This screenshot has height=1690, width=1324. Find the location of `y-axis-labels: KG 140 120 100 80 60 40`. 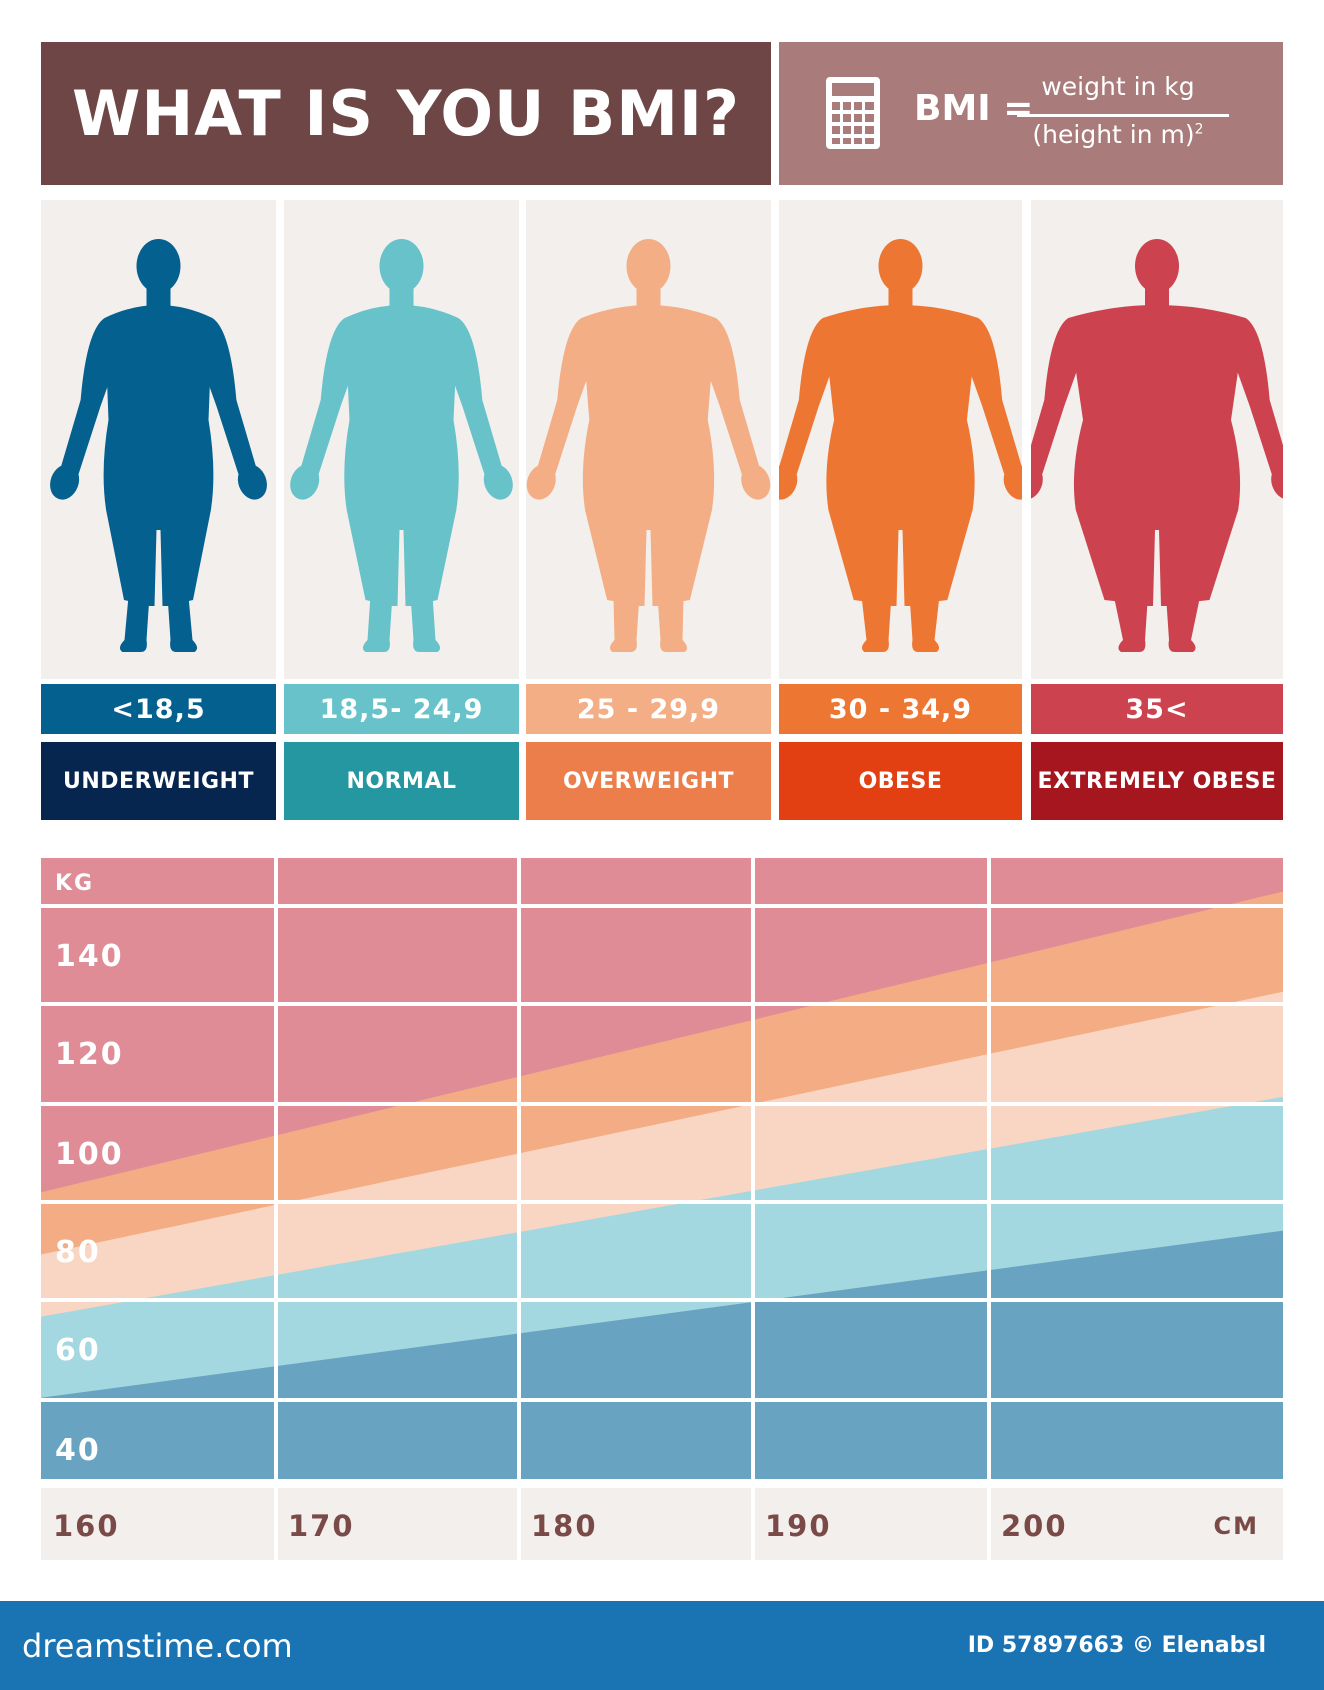

y-axis-labels: KG 140 120 100 80 60 40 is located at coordinates (89, 1169).